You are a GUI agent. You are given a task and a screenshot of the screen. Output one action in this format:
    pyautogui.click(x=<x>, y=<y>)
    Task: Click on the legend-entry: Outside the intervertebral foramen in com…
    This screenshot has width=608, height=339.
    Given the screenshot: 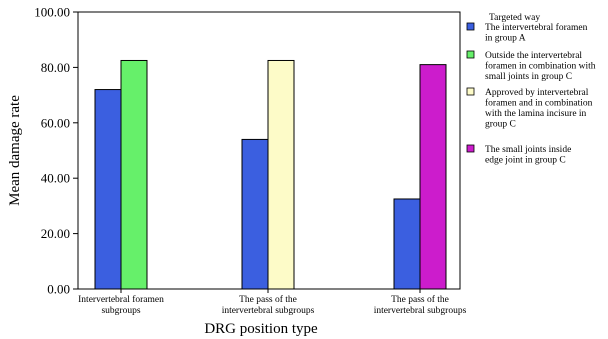 What is the action you would take?
    pyautogui.click(x=540, y=66)
    